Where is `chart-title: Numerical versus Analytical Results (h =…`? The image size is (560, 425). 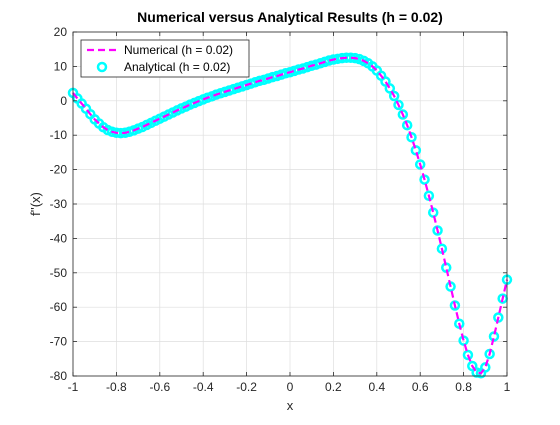 chart-title: Numerical versus Analytical Results (h =… is located at coordinates (290, 17).